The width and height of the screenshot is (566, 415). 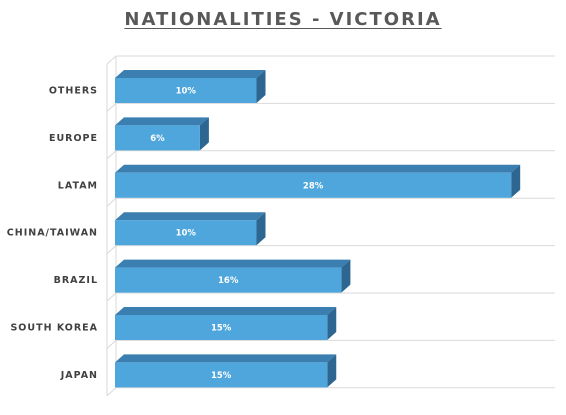 I want to click on category-label: BRAZIL, so click(x=76, y=280).